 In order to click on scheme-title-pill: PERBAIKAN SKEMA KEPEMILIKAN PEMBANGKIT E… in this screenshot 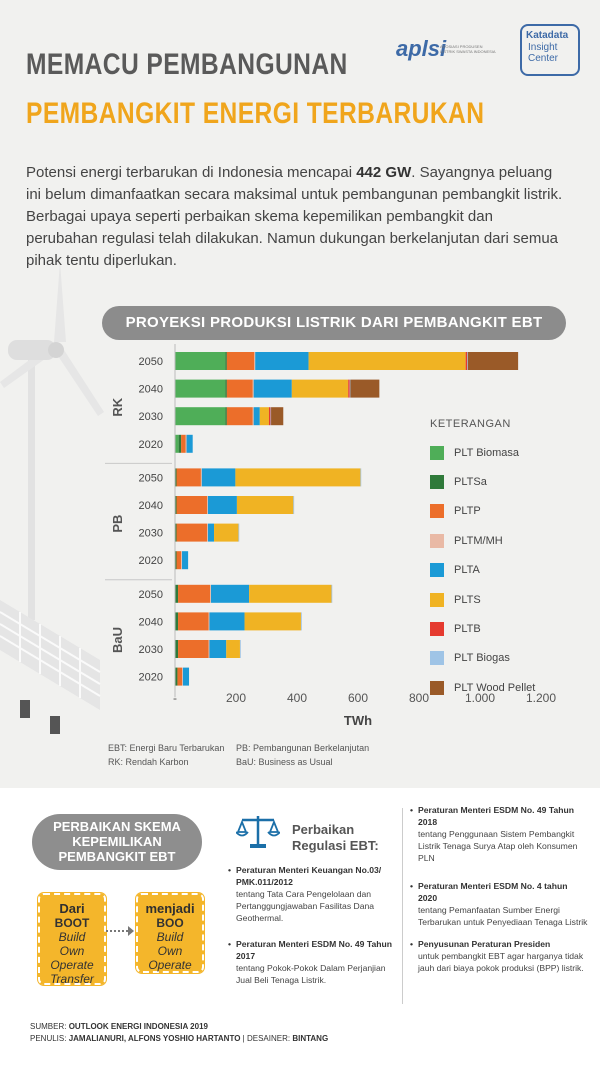, I will do `click(117, 842)`.